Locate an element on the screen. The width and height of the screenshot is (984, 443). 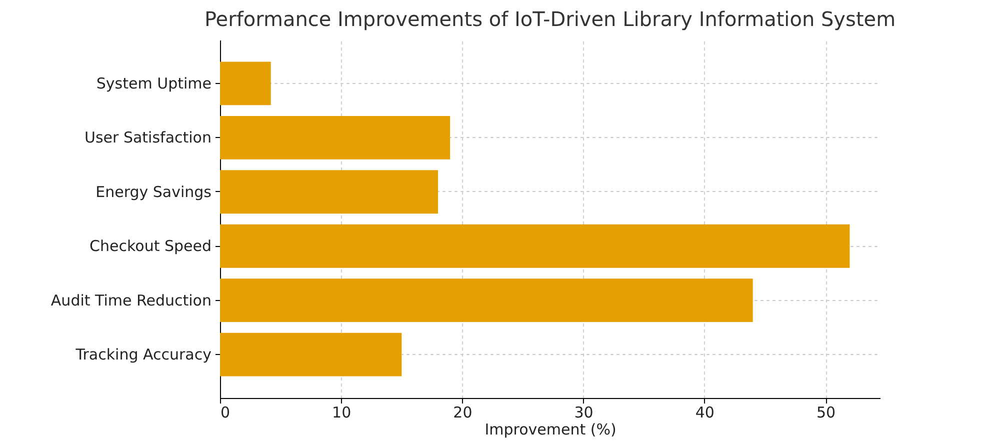
y-tick-label: User Satisfaction is located at coordinates (148, 137).